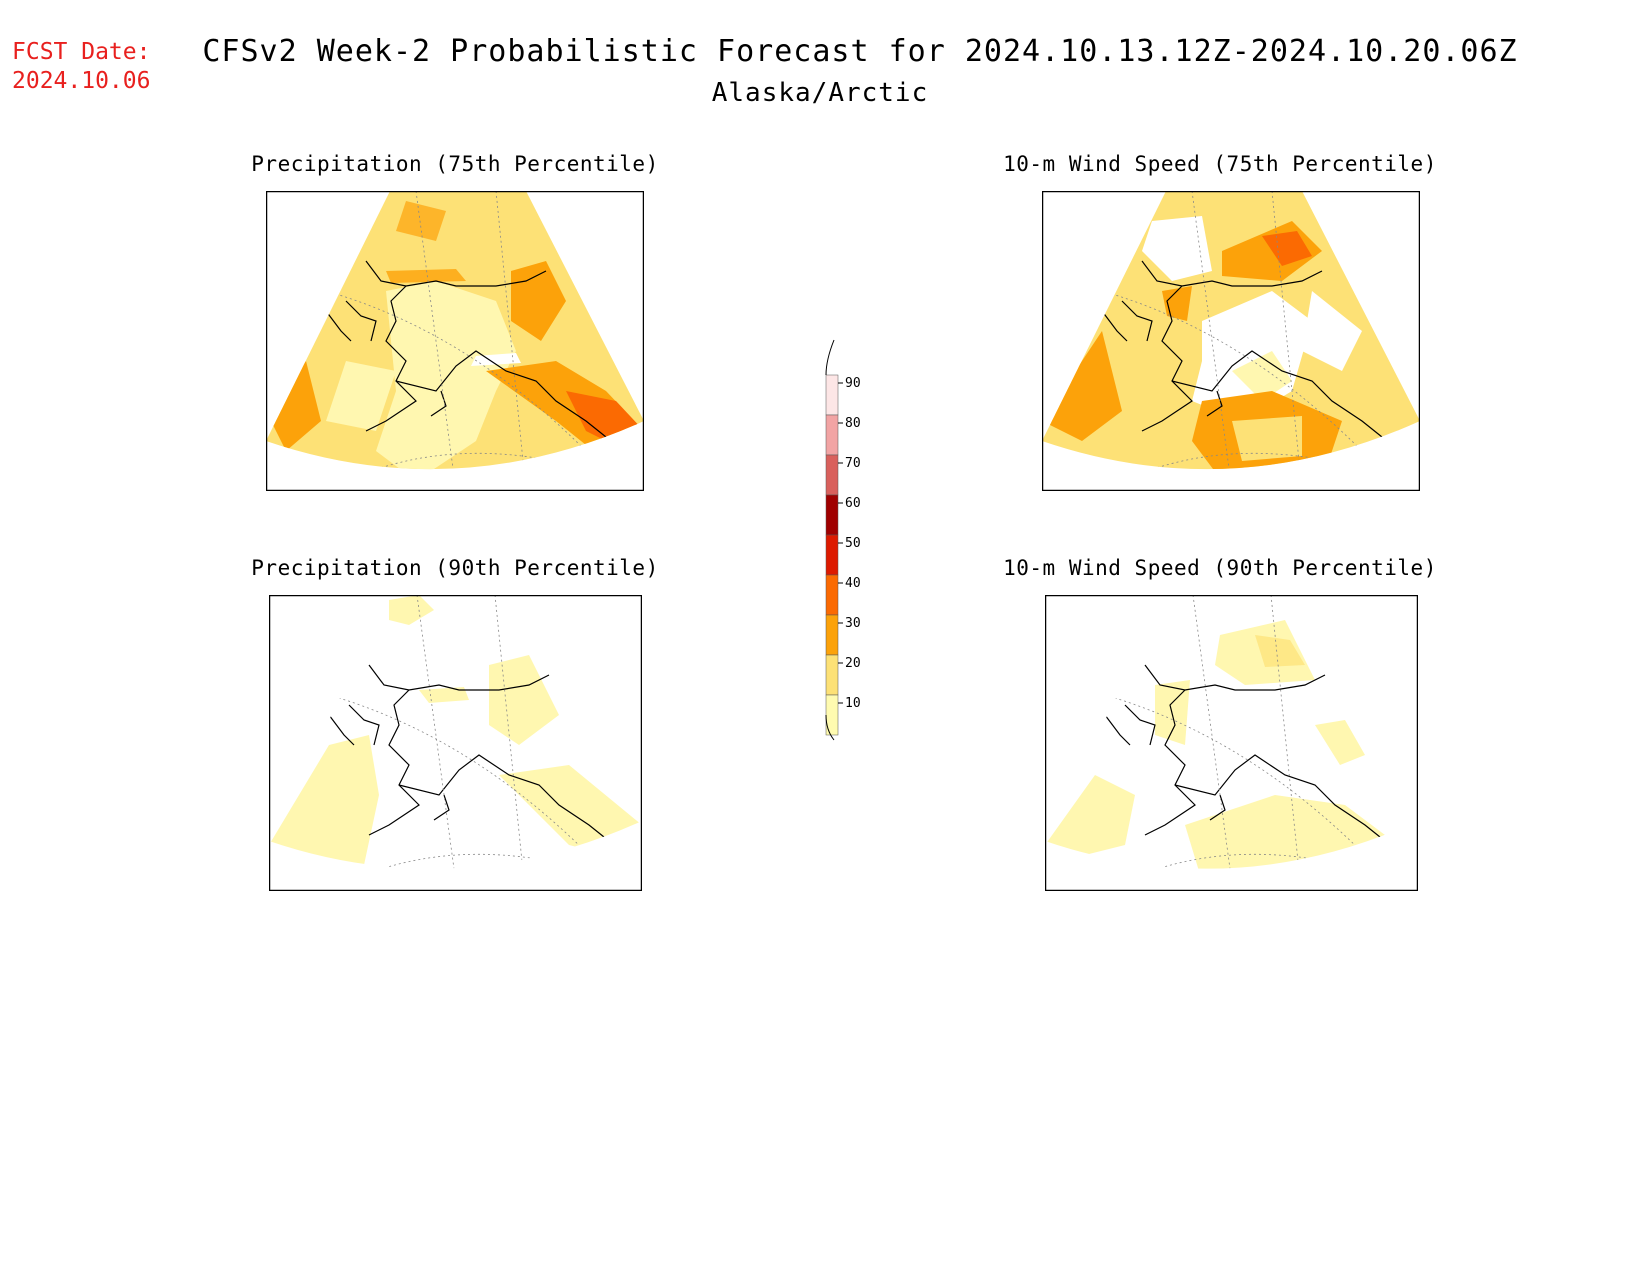  I want to click on colorbar-label: 80, so click(853, 423).